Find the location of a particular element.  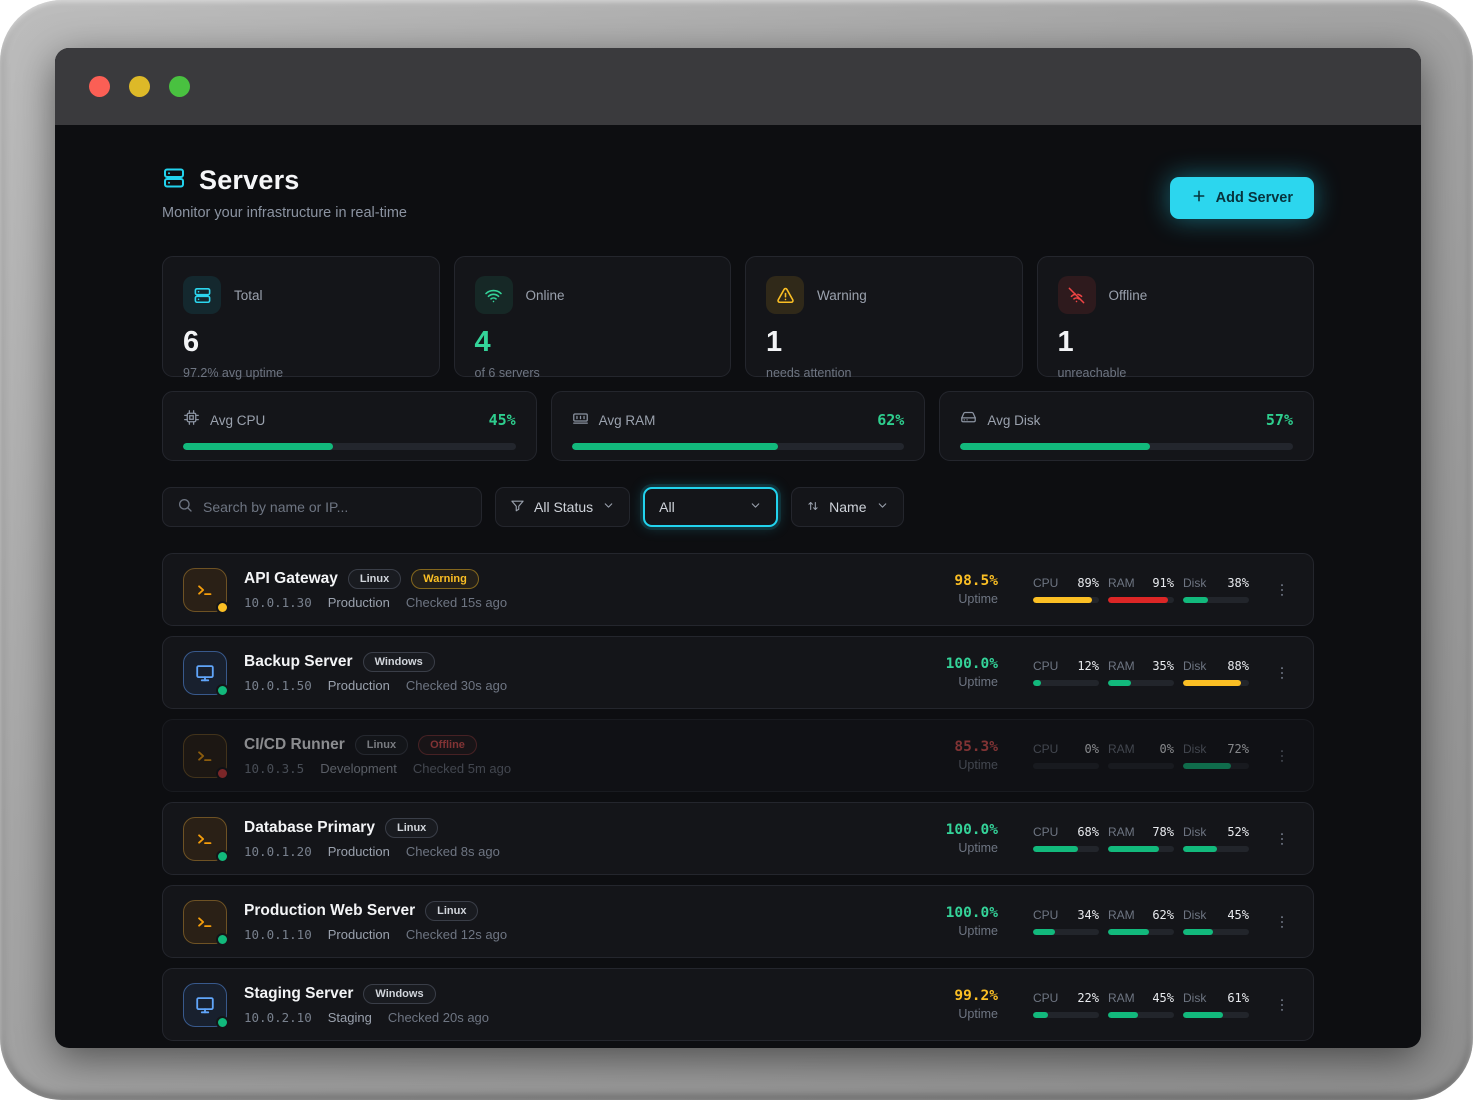

avg-value: 62% is located at coordinates (891, 420).